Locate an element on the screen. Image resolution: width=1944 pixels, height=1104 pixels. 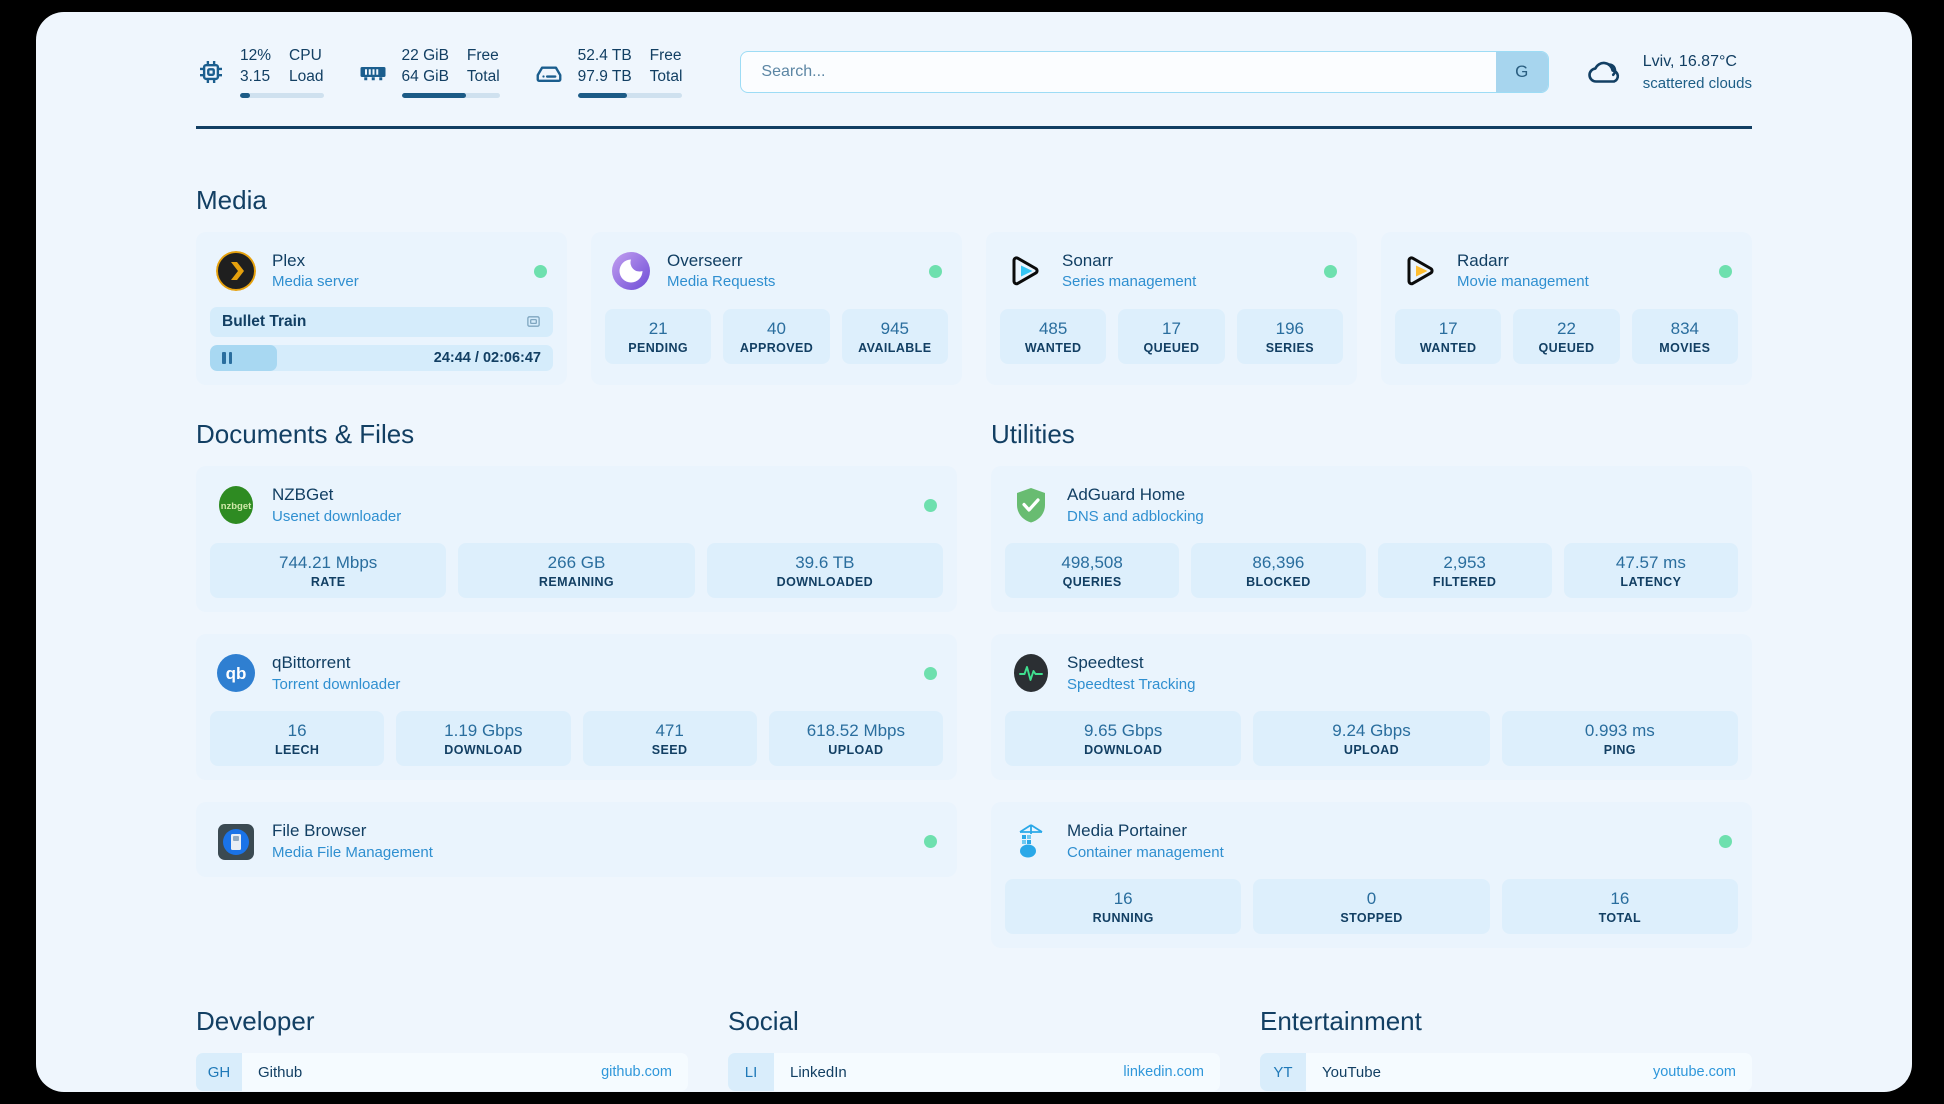
speedtest-card-header: Speedtest Speedtest Tracking is located at coordinates (1371, 672).